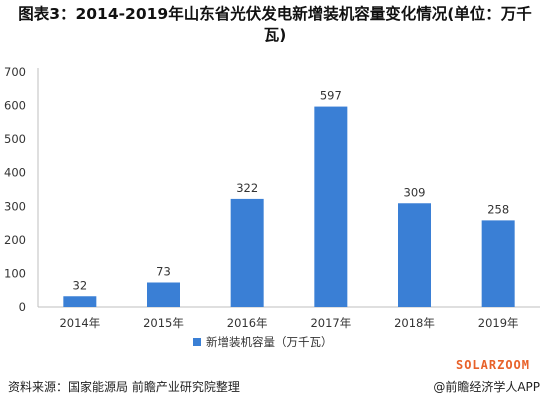  I want to click on brand-logo-text: SOLARZOOM, so click(492, 365).